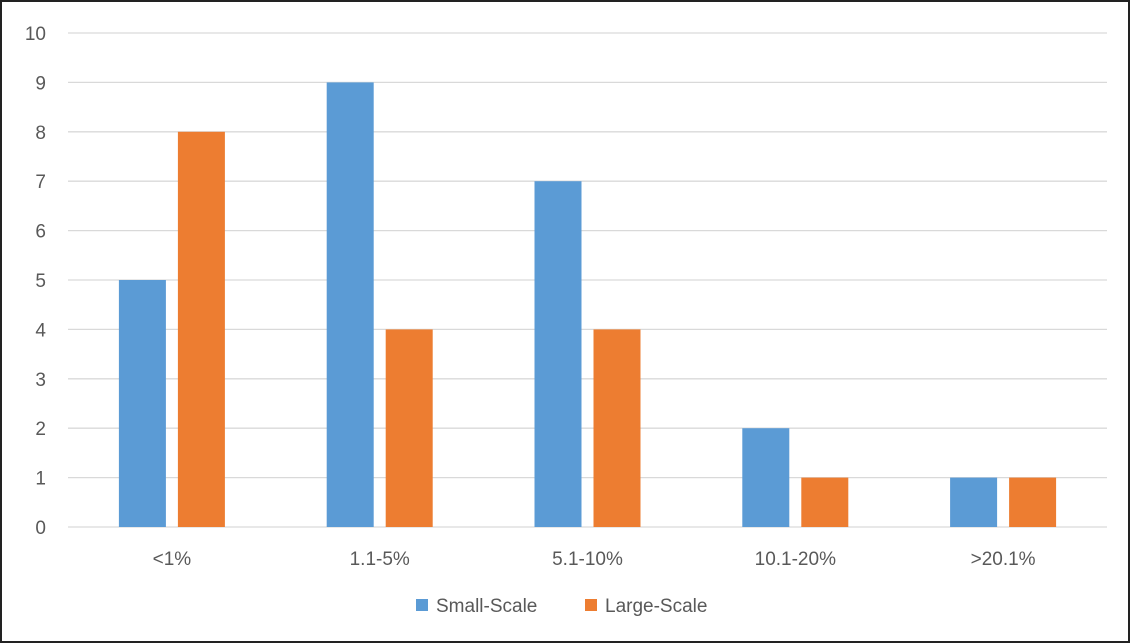  What do you see at coordinates (35, 34) in the screenshot?
I see `y-tick-label: 10` at bounding box center [35, 34].